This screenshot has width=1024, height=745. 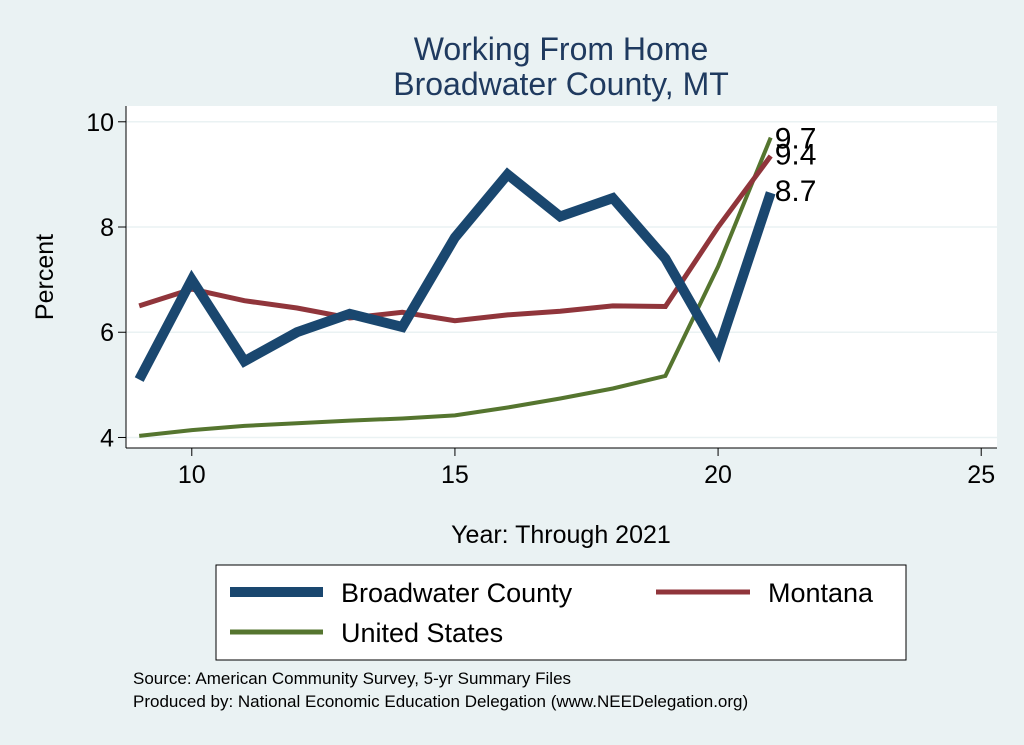 I want to click on legend: Broadwater County Montana United States, so click(x=561, y=612).